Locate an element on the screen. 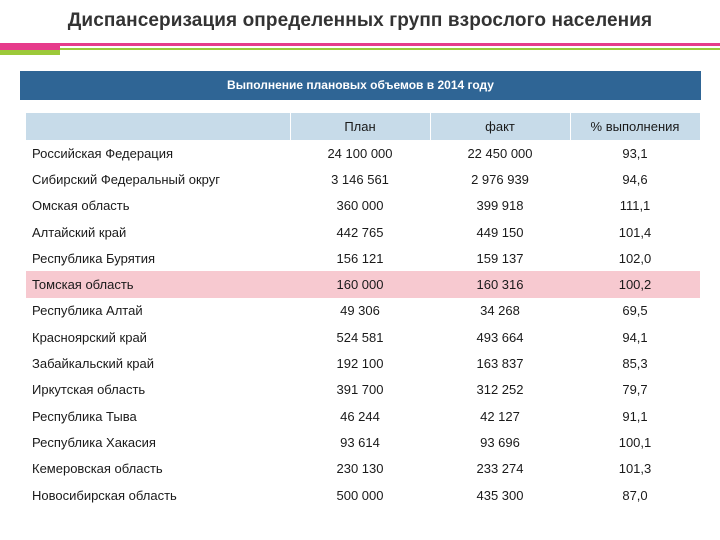 The image size is (720, 540). table-row: Республика Тыва 46 244 42 127 91,1 is located at coordinates (363, 416).